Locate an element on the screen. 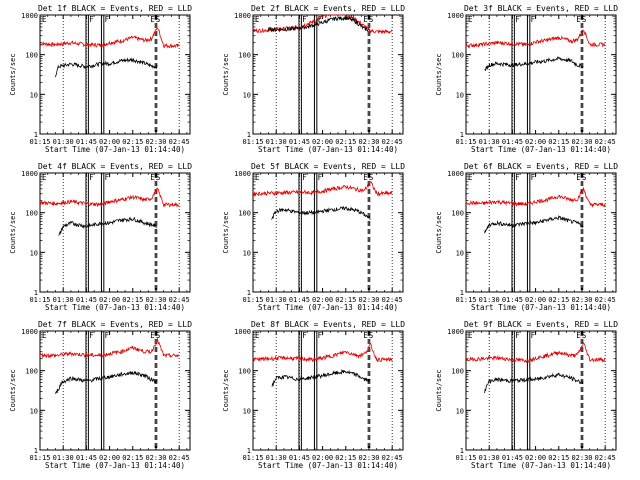  panel-title: Det 8f BLACK = Events, RED = LLD is located at coordinates (328, 324).